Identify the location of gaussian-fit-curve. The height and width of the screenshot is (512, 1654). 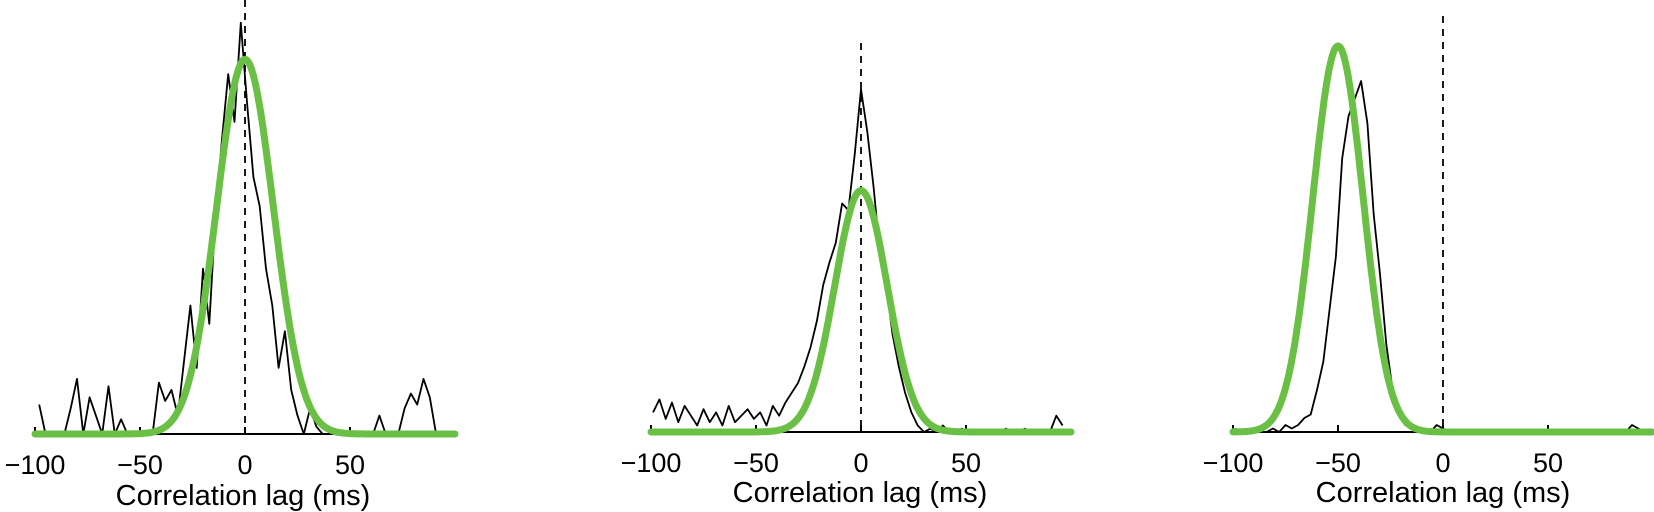
(861, 311).